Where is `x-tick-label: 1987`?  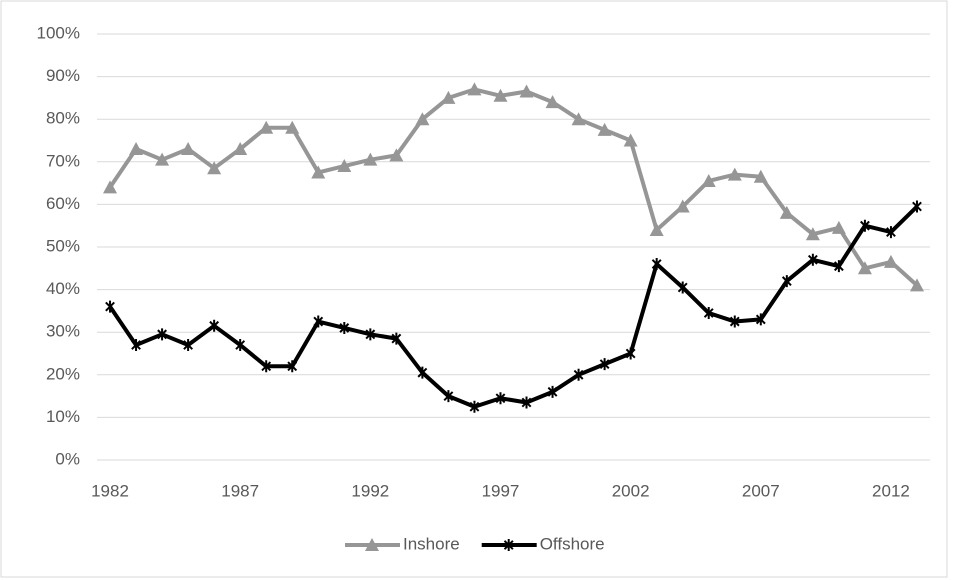
x-tick-label: 1987 is located at coordinates (240, 490).